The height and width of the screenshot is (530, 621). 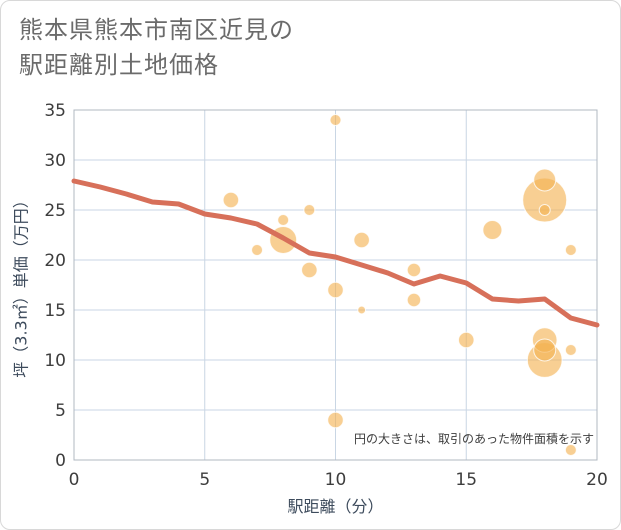 I want to click on y-tick-label: 25, so click(x=55, y=211).